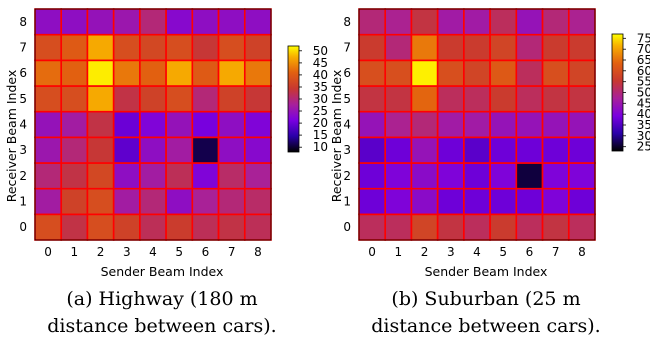 The image size is (650, 343). I want to click on colorbar-tick-45: 45, so click(643, 103).